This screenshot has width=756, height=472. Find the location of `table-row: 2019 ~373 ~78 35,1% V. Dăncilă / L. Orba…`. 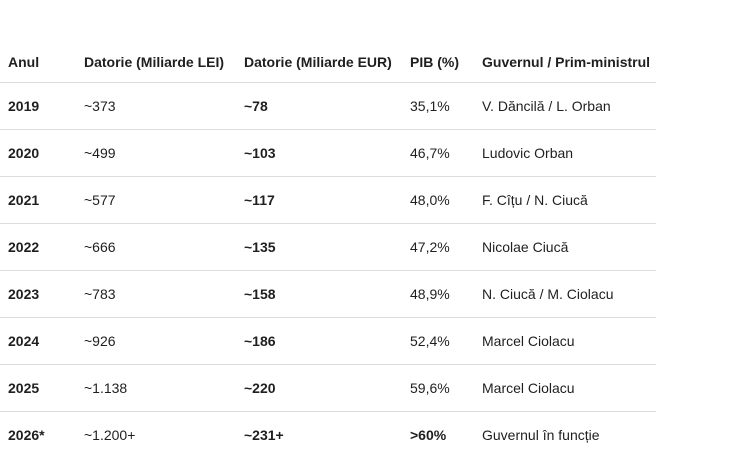

table-row: 2019 ~373 ~78 35,1% V. Dăncilă / L. Orba… is located at coordinates (328, 105).